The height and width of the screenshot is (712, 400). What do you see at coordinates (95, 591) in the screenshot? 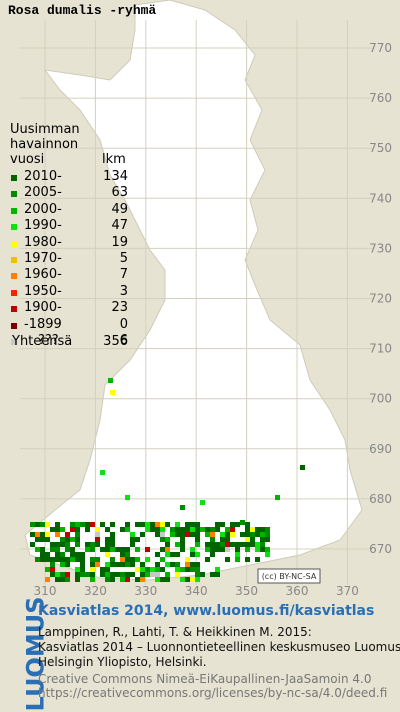
I see `x-tick-label: 320` at bounding box center [95, 591].